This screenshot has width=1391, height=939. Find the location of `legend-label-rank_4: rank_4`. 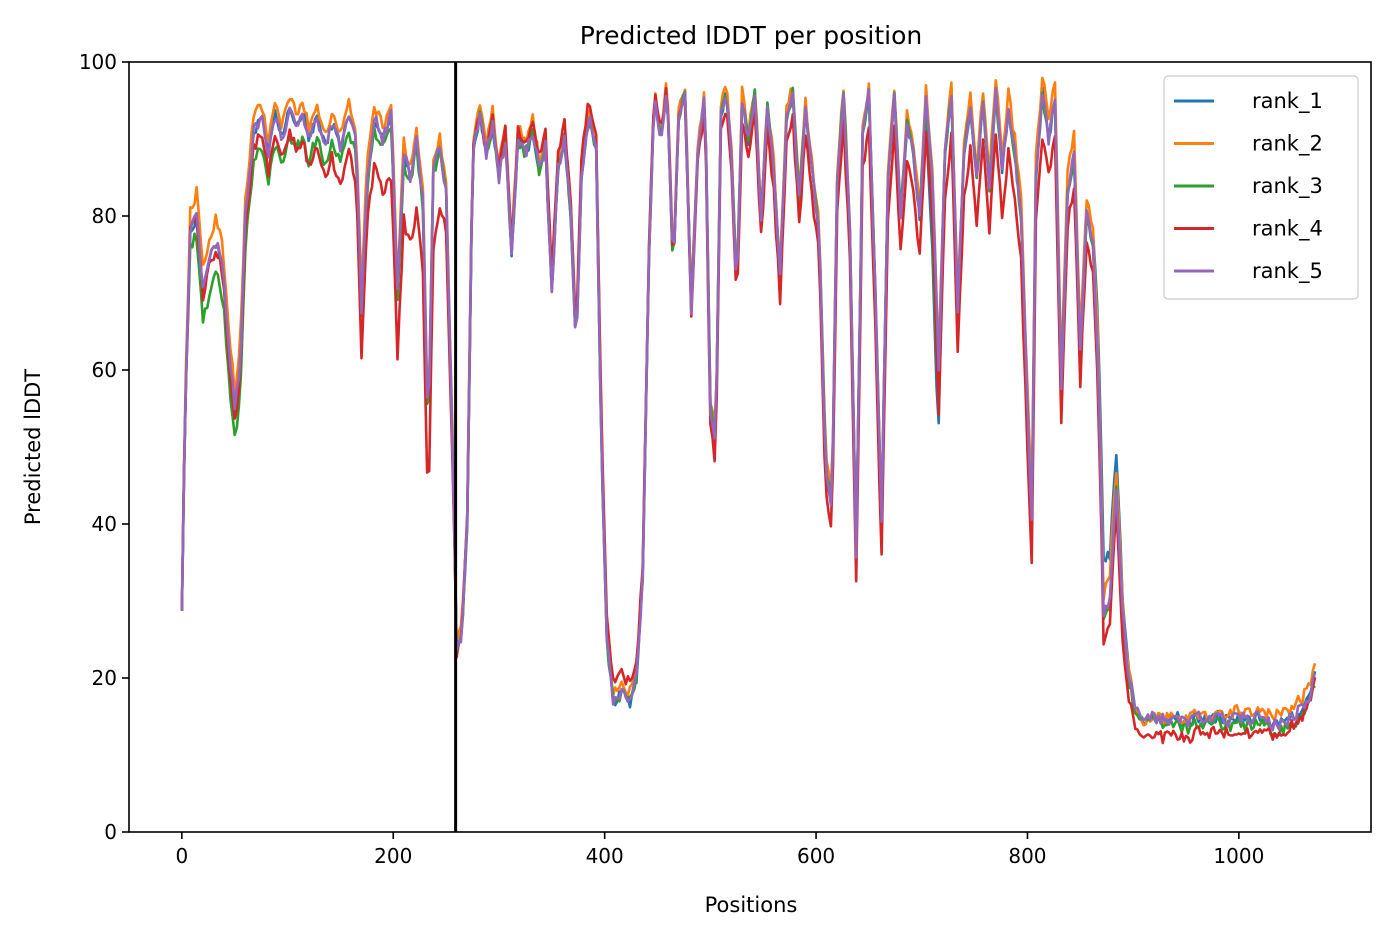

legend-label-rank_4: rank_4 is located at coordinates (1287, 229).